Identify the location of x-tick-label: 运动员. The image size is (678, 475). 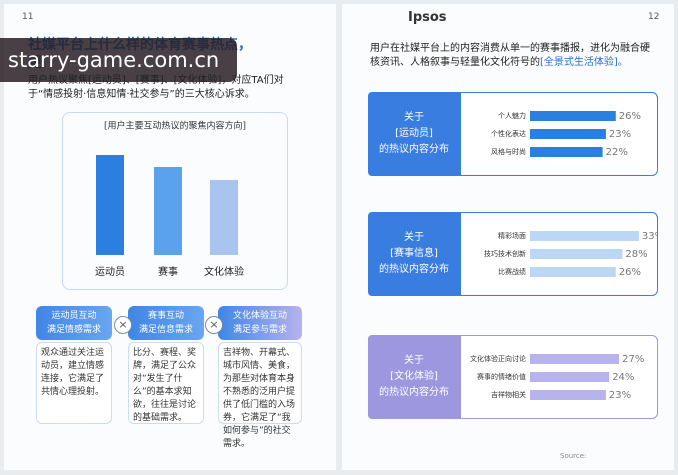
(110, 272).